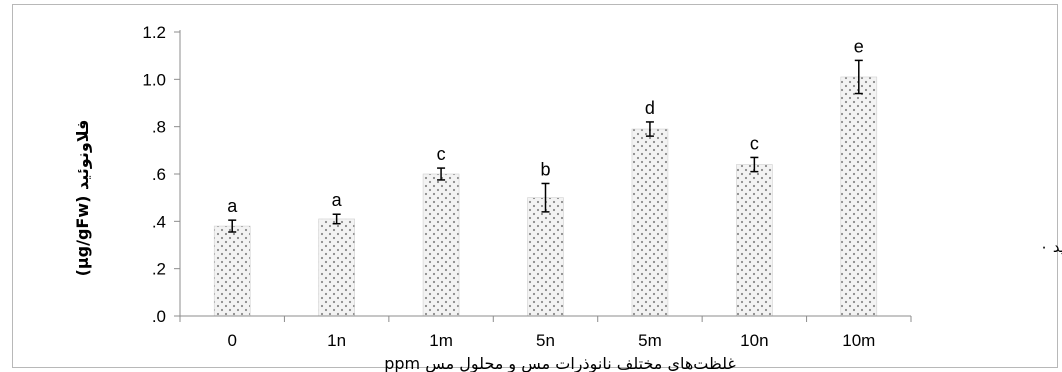  I want to click on y-tick-label: 1.2, so click(154, 32).